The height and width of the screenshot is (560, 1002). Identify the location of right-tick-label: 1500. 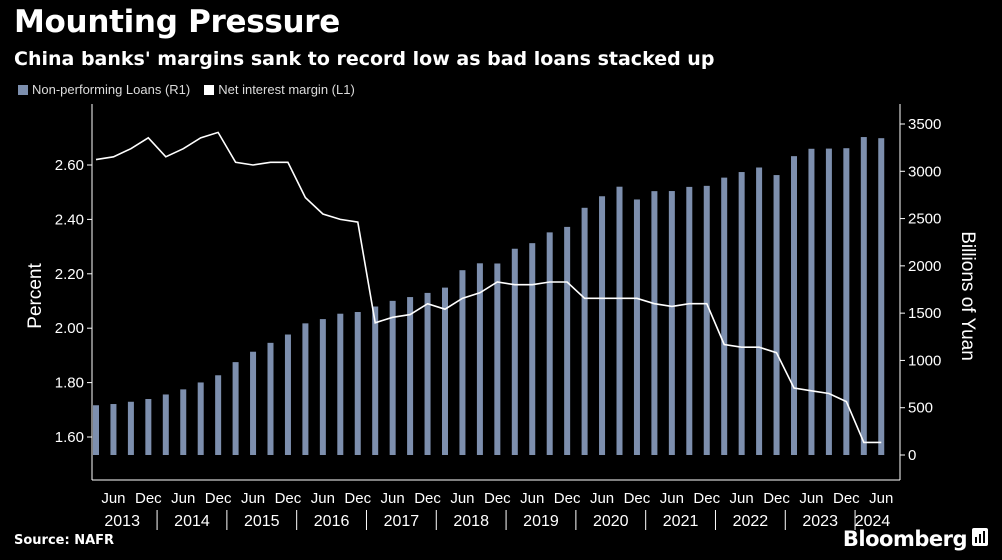
(924, 313).